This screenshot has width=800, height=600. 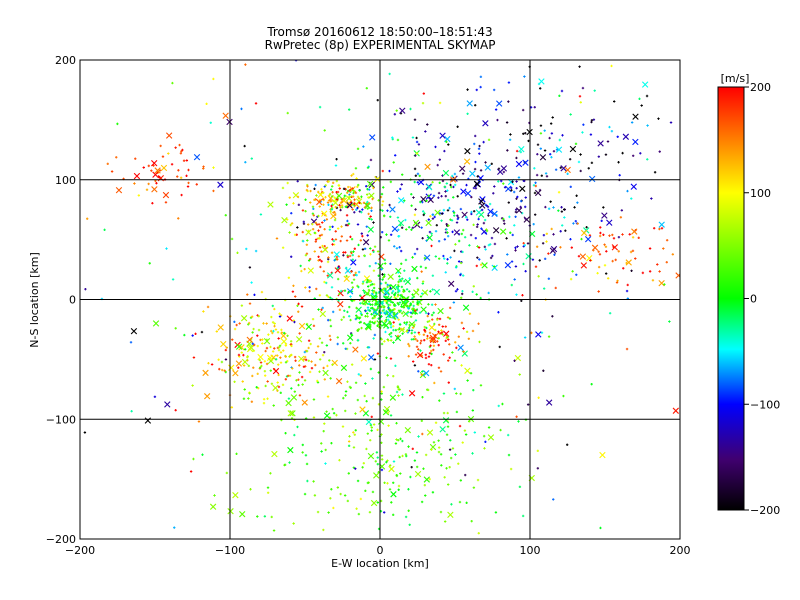 What do you see at coordinates (34, 300) in the screenshot?
I see `y-axis-label: N-S location [km]` at bounding box center [34, 300].